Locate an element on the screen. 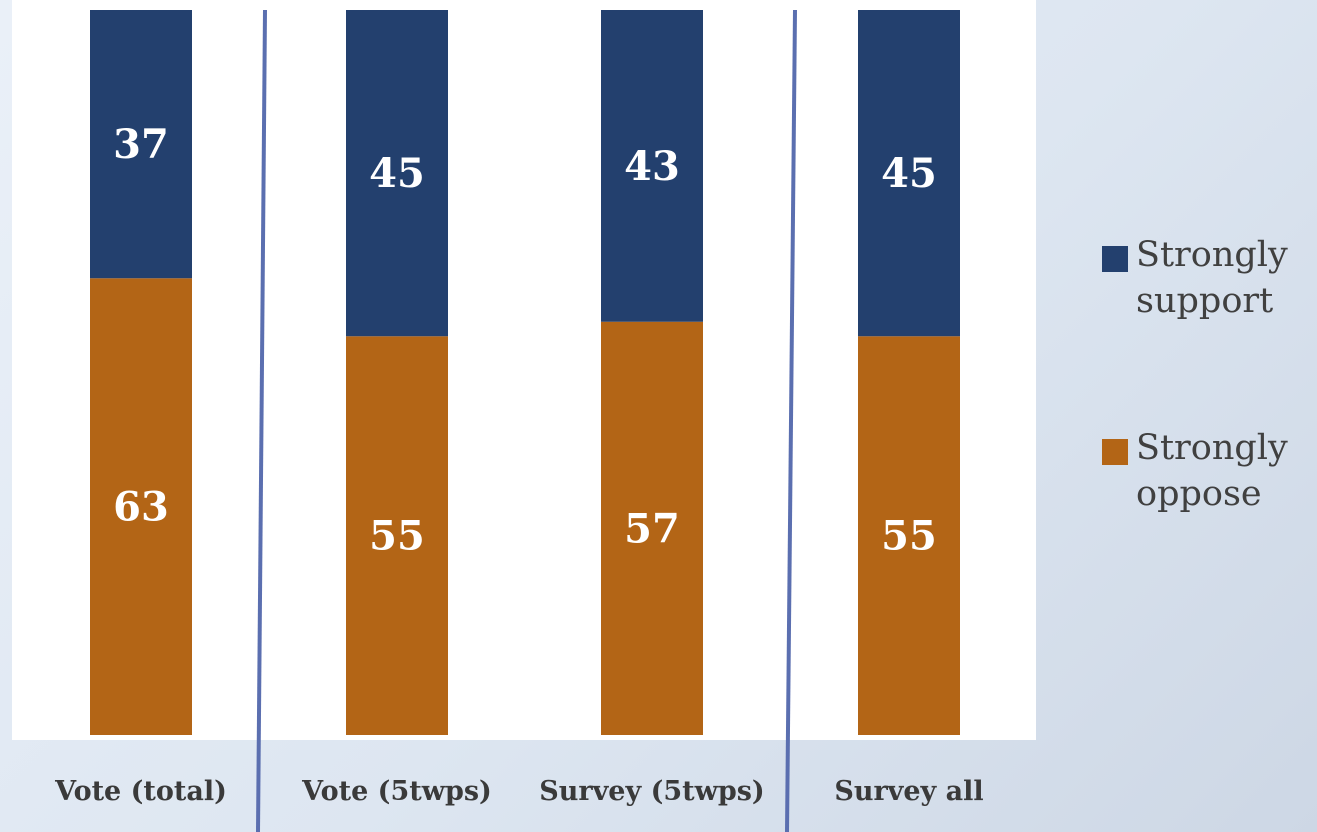 The image size is (1317, 832). x-tick-label-vote-5twps: Vote (5twps) is located at coordinates (396, 791).